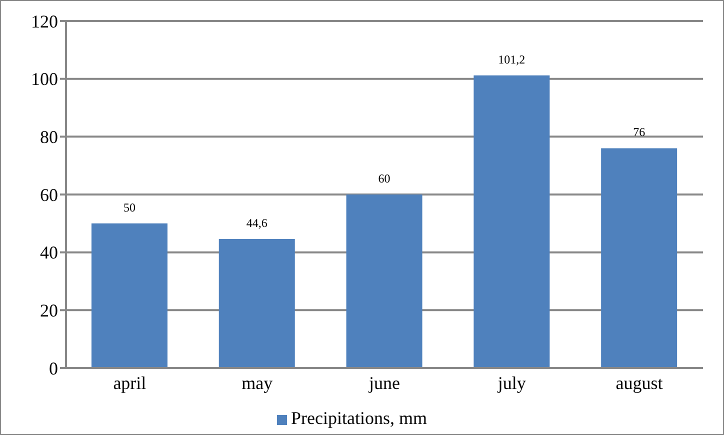  What do you see at coordinates (129, 382) in the screenshot?
I see `x-tick-label: april` at bounding box center [129, 382].